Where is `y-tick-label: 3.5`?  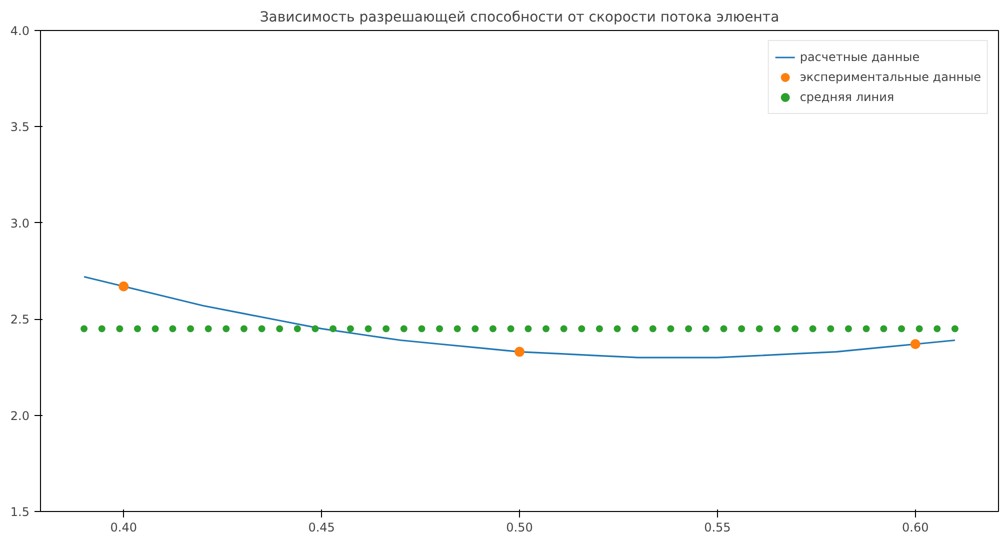 y-tick-label: 3.5 is located at coordinates (20, 127).